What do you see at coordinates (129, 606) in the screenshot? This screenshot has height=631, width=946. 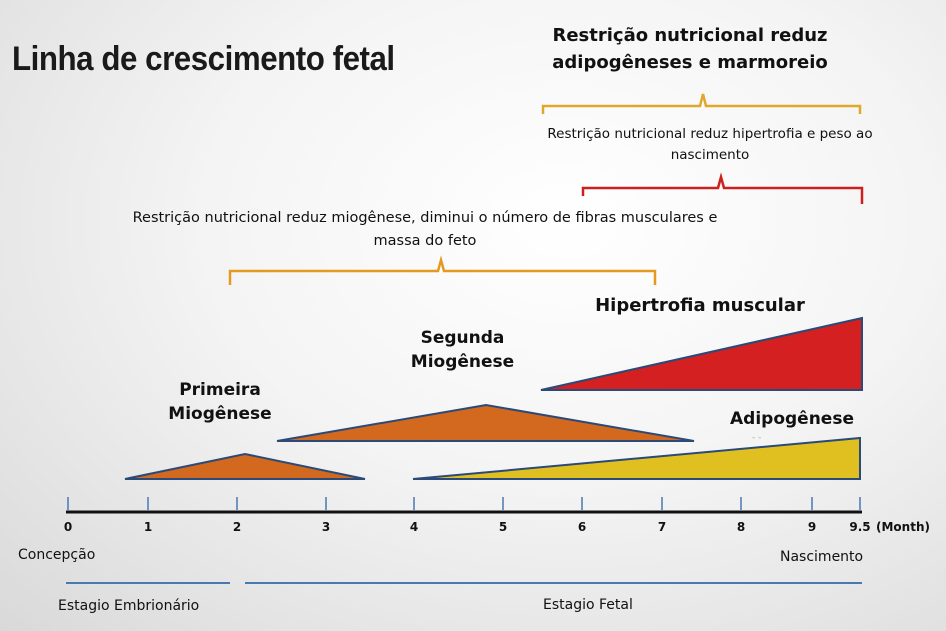 I see `label-estagio-embrionario: Estagio Embrionário` at bounding box center [129, 606].